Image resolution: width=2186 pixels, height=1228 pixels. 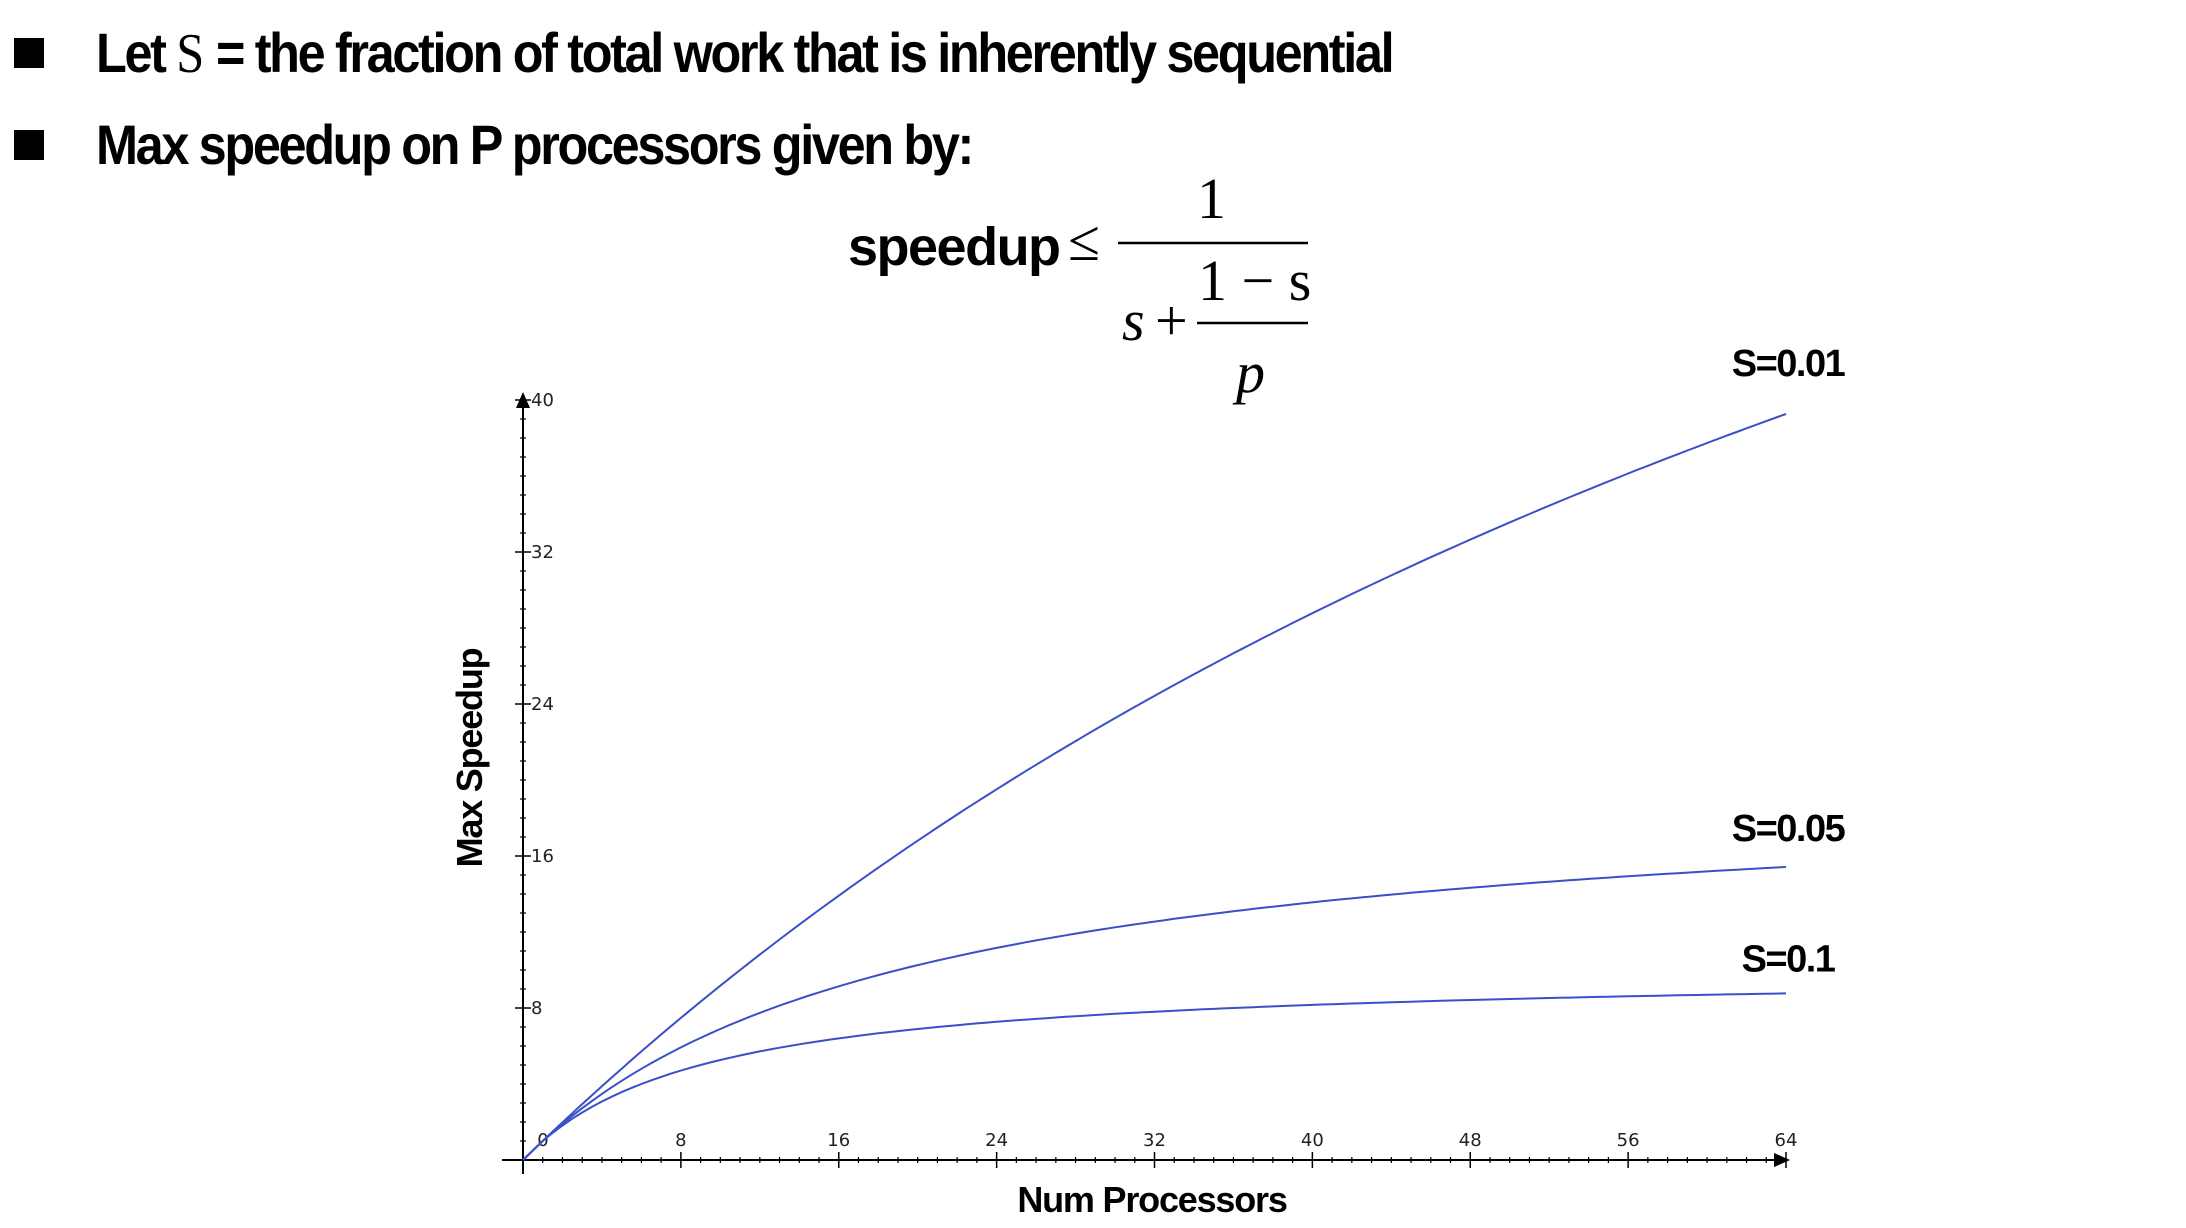 I want to click on x-tick-label: 24, so click(x=996, y=1140).